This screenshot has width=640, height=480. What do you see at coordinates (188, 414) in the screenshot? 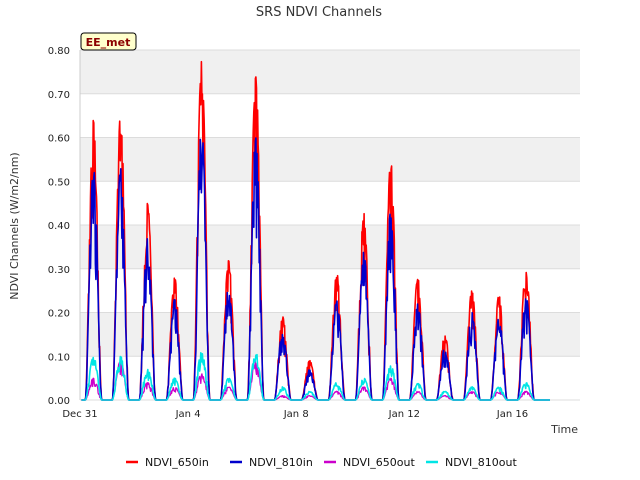
I see `x-tick-label: Jan 4` at bounding box center [188, 414].